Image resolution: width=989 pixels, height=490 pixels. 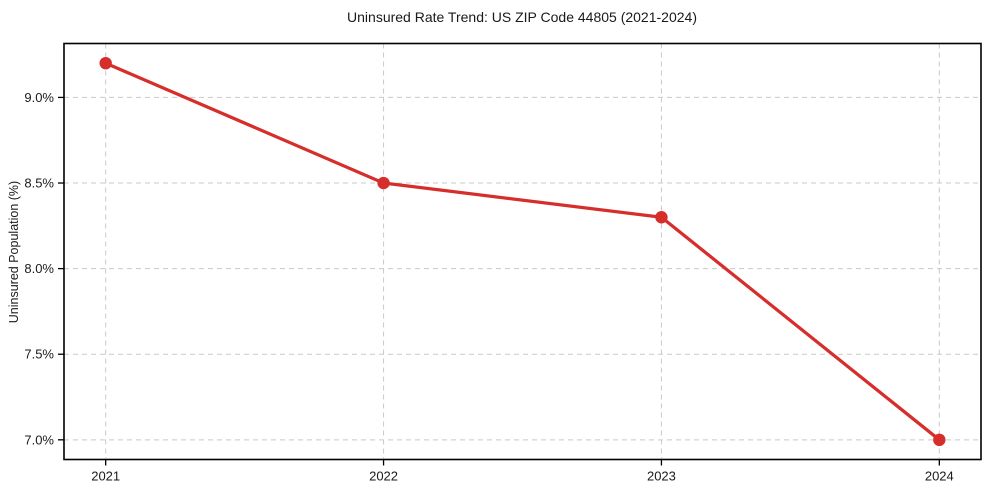 I want to click on x-tick-label: 2024, so click(x=939, y=476).